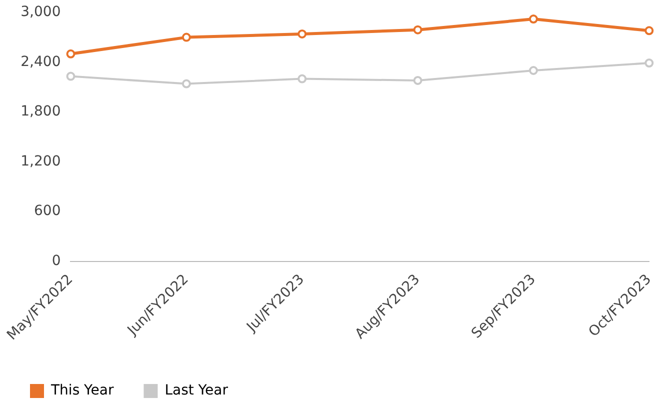 This screenshot has width=671, height=418. What do you see at coordinates (40, 161) in the screenshot?
I see `y-tick-label: 1,200` at bounding box center [40, 161].